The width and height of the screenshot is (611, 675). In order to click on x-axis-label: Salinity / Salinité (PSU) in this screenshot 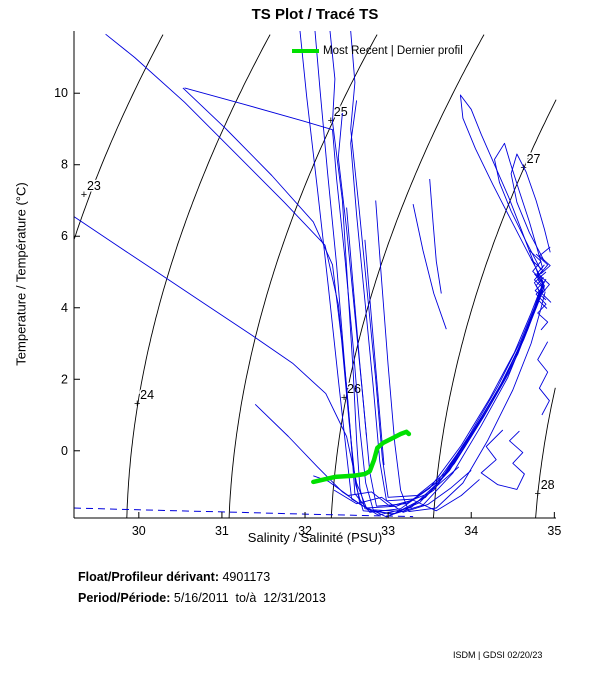, I will do `click(315, 537)`.